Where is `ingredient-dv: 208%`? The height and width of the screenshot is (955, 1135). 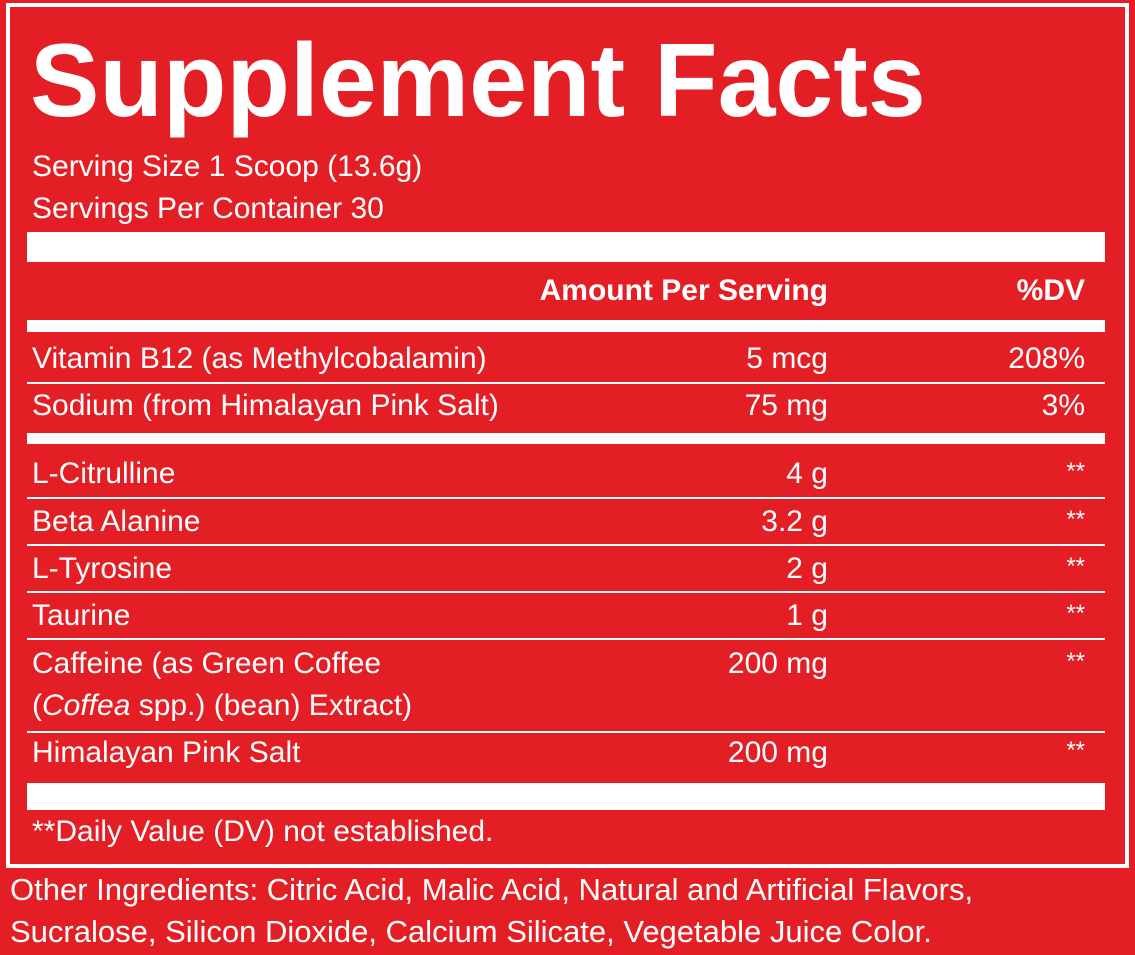
ingredient-dv: 208% is located at coordinates (1046, 358).